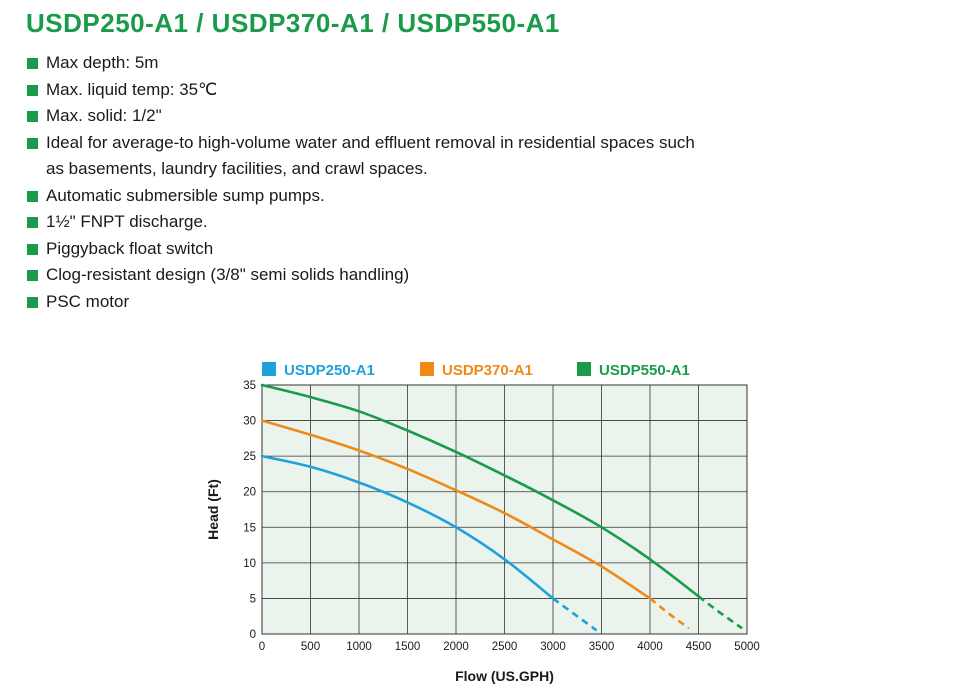  What do you see at coordinates (249, 386) in the screenshot?
I see `y-tick-label: 35` at bounding box center [249, 386].